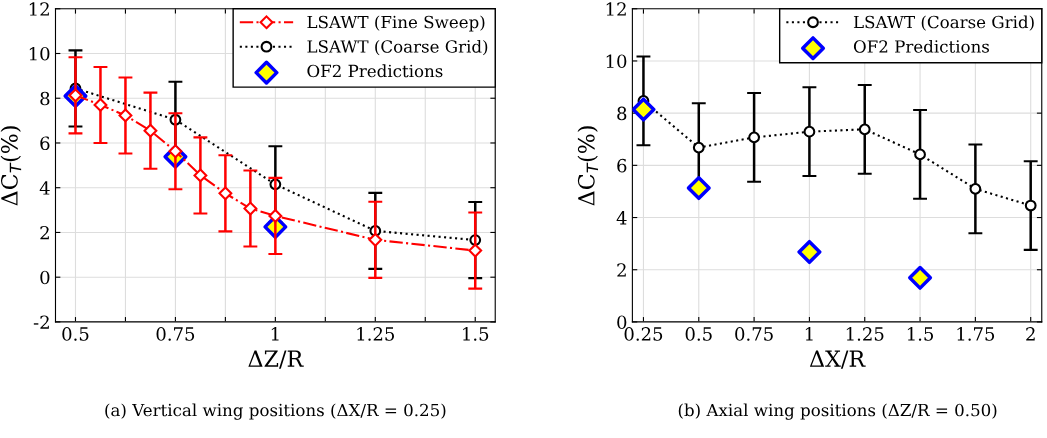 The image size is (1047, 438). Describe the element at coordinates (275, 411) in the screenshot. I see `text: (a) Vertical wing positions (ΔX/R = 0.25)` at that location.